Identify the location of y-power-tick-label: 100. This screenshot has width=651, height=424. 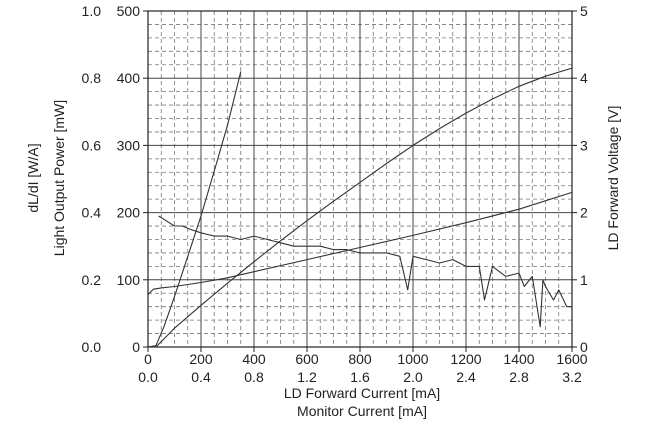
(129, 280).